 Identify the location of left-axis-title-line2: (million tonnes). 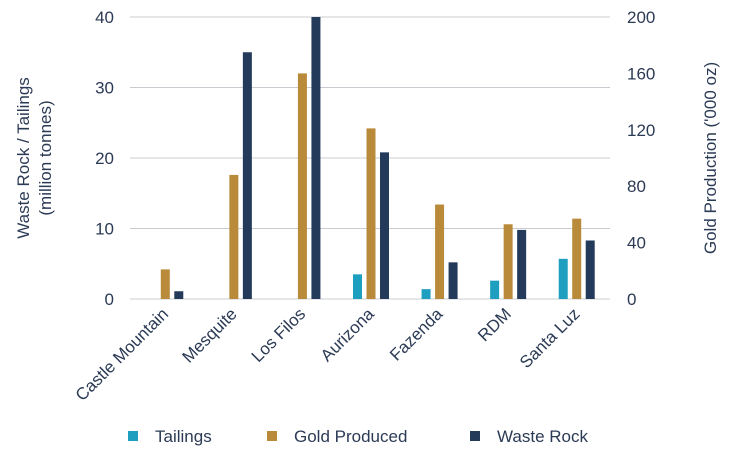
(45, 157).